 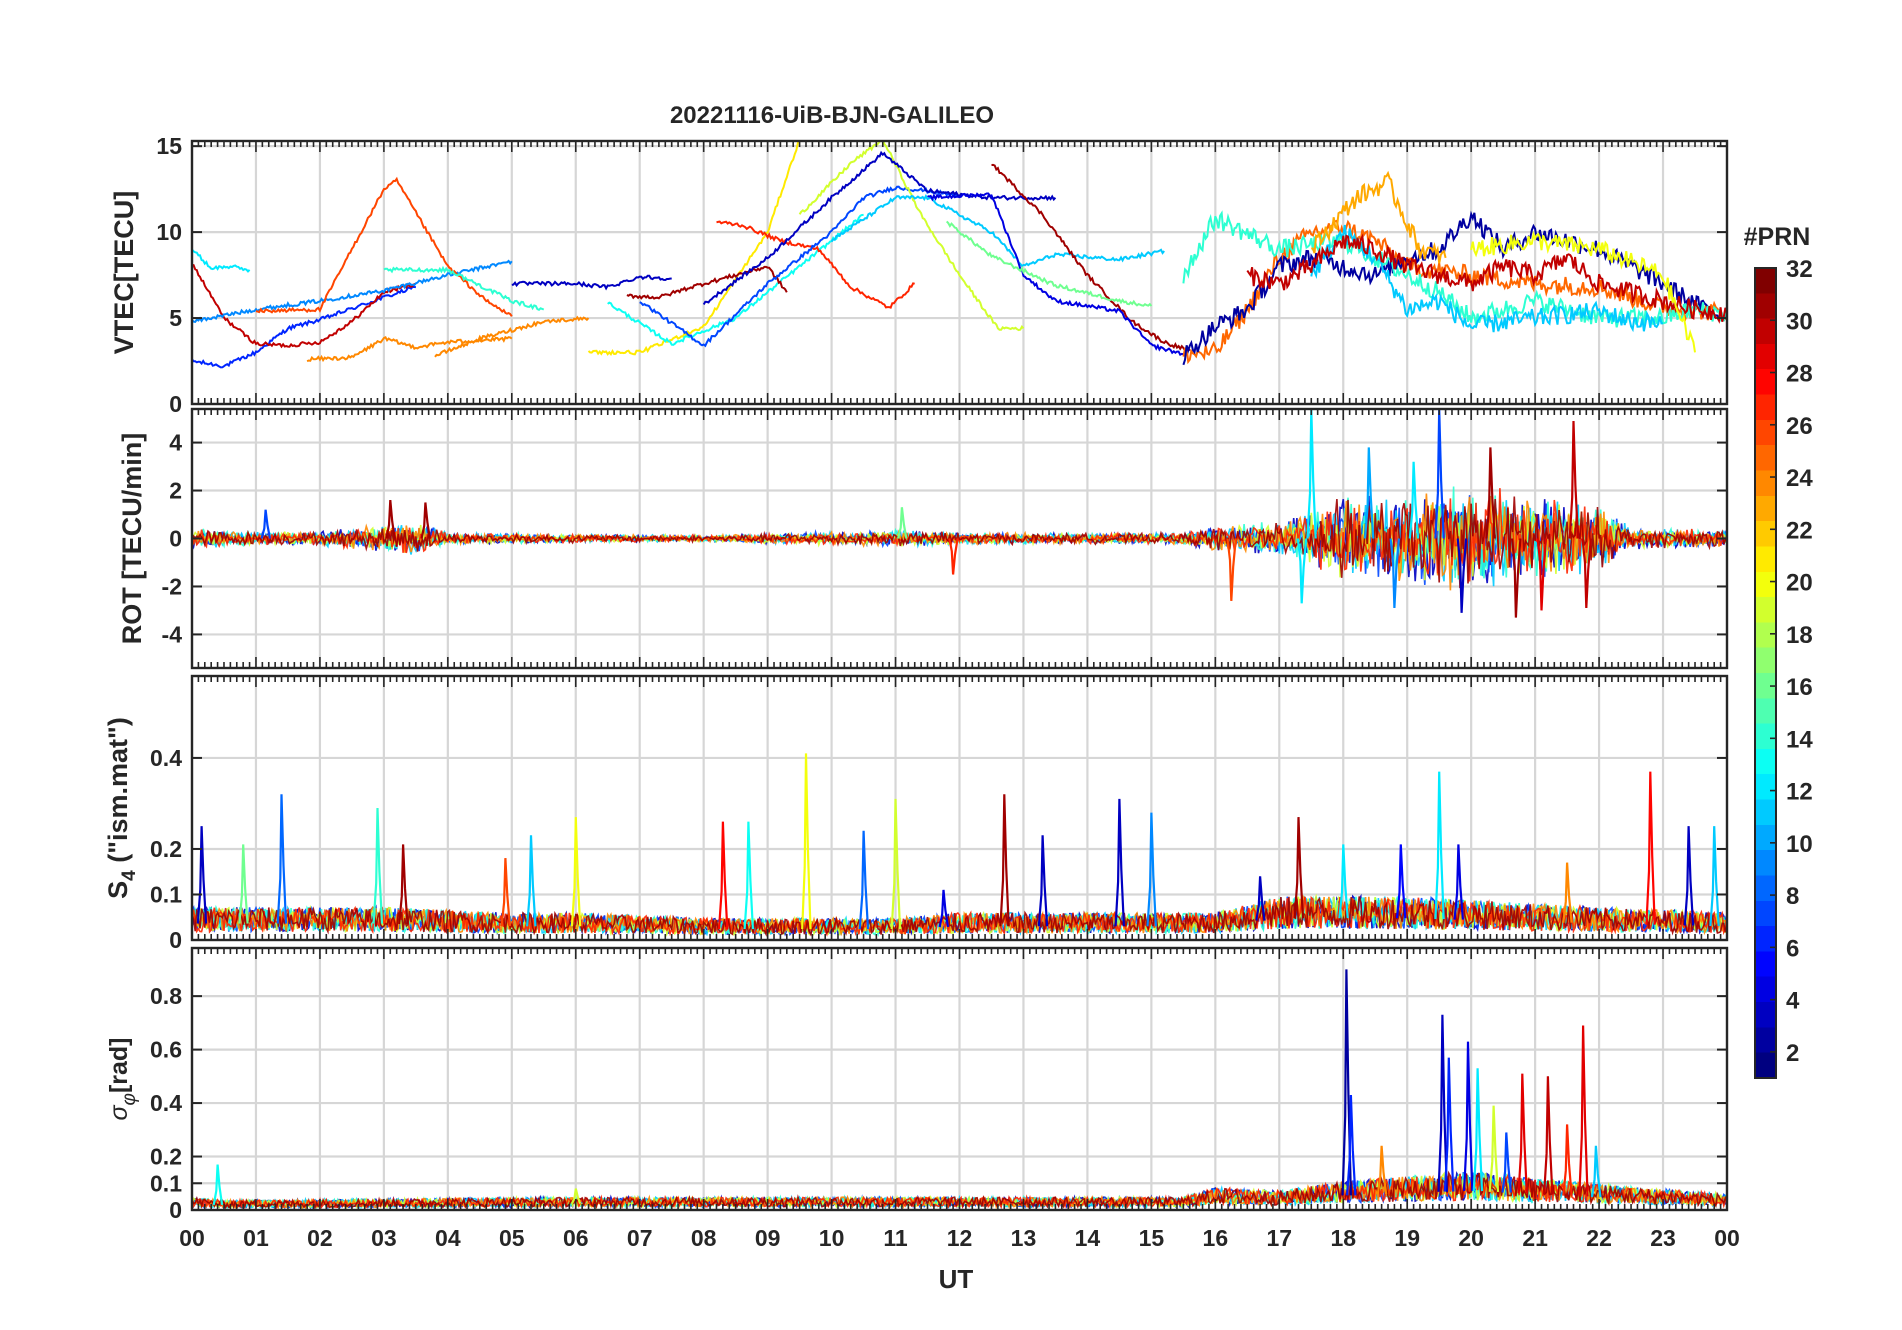 I want to click on y-tick-label: 0.1, so click(x=166, y=894).